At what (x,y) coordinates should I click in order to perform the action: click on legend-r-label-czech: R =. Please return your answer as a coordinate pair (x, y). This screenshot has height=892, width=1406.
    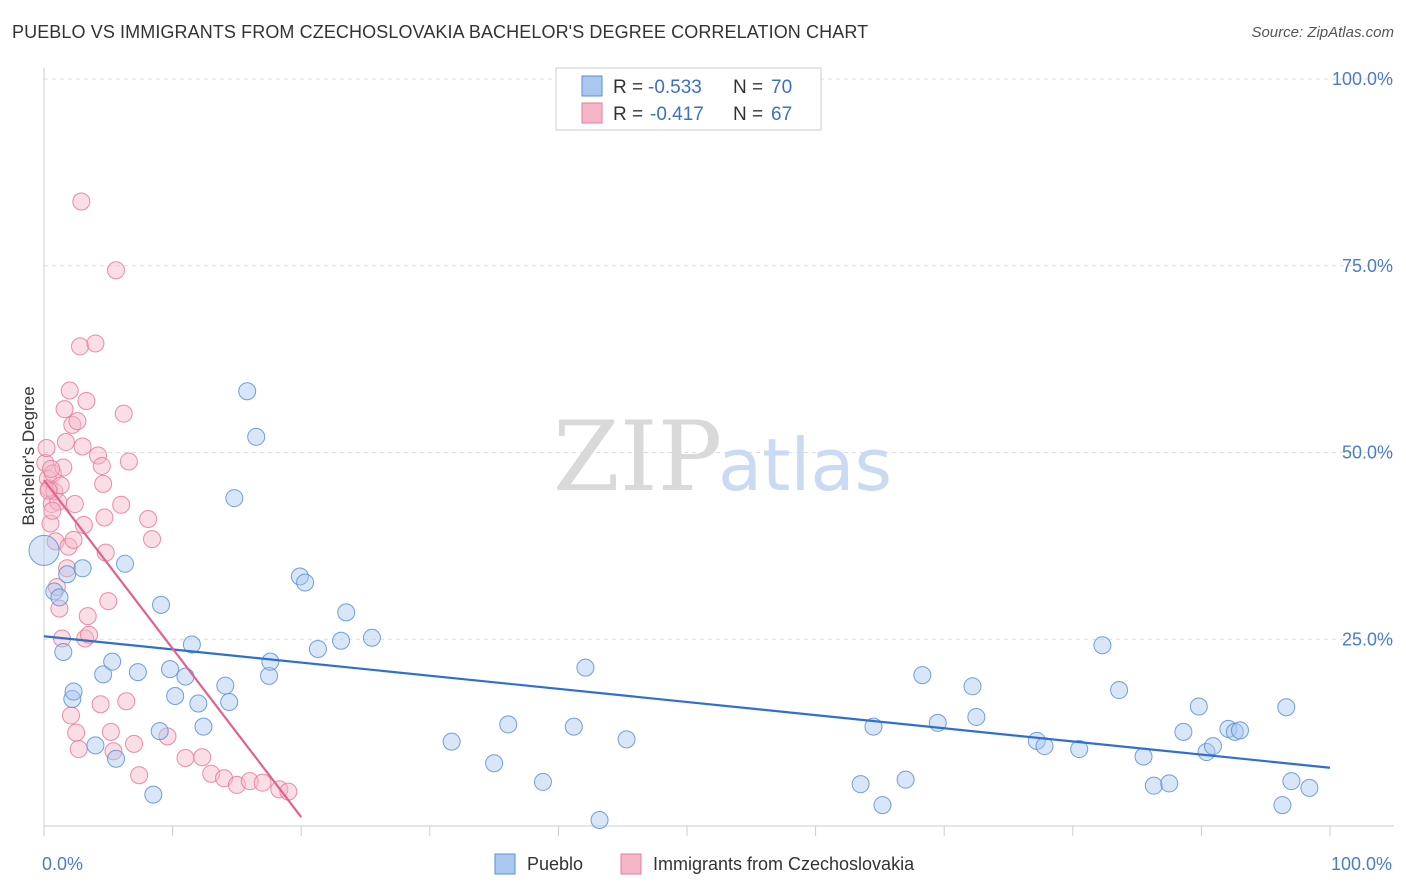
    Looking at the image, I should click on (628, 114).